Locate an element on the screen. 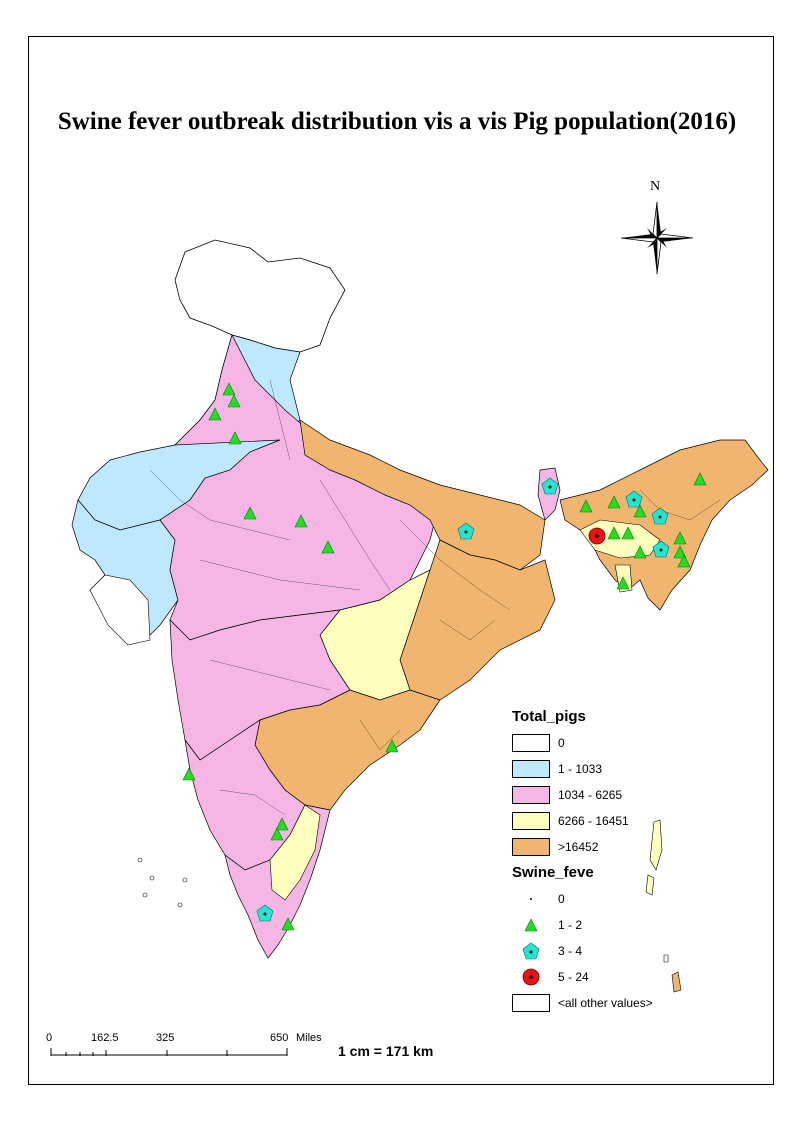  legend-label: 1034 - 6265 is located at coordinates (590, 795).